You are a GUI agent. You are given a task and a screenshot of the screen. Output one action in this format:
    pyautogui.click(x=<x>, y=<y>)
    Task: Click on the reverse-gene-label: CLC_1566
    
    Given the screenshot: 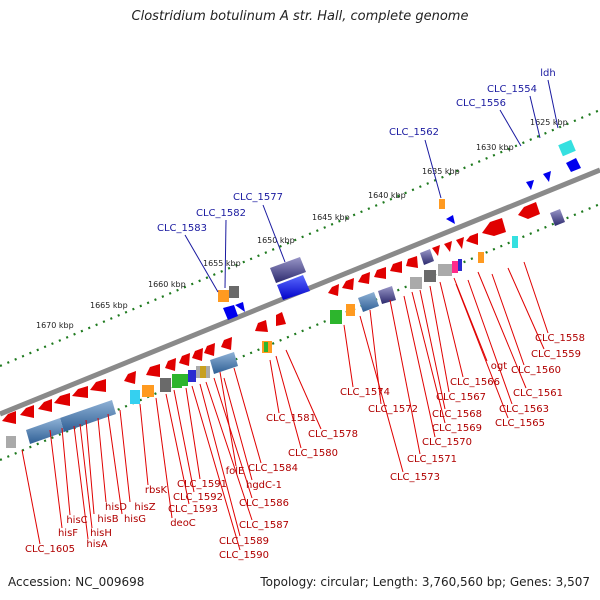 What is the action you would take?
    pyautogui.click(x=475, y=382)
    